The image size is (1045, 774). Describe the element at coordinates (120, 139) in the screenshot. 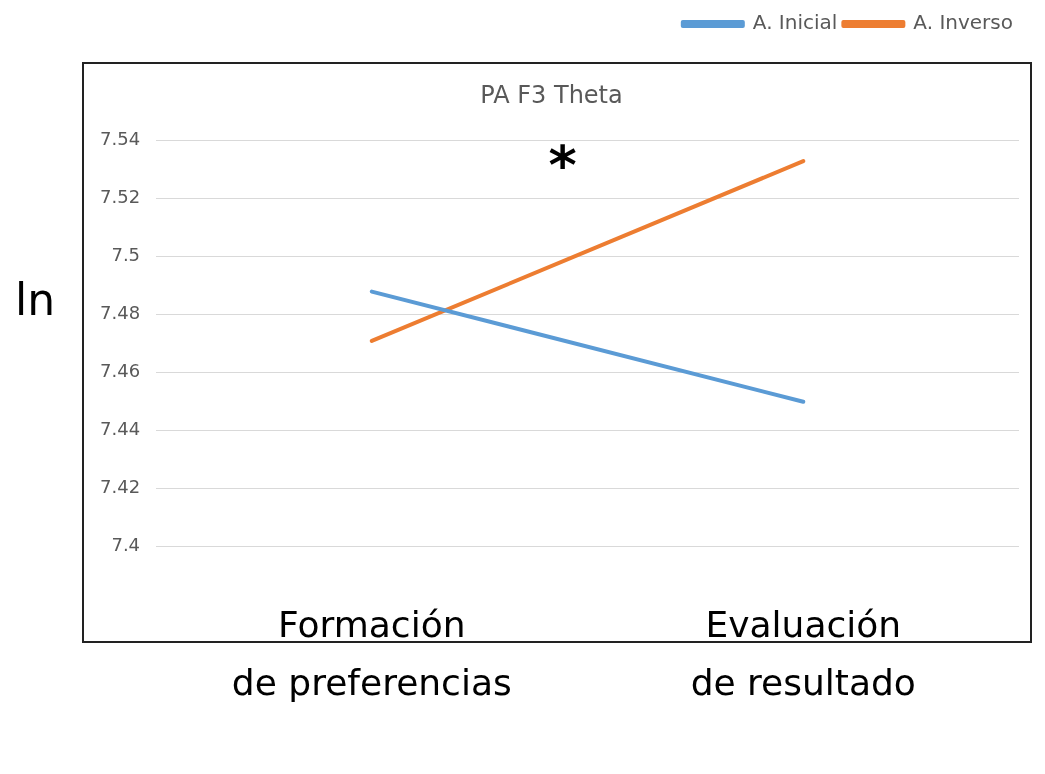

I see `y-tick-label: 7.54` at that location.